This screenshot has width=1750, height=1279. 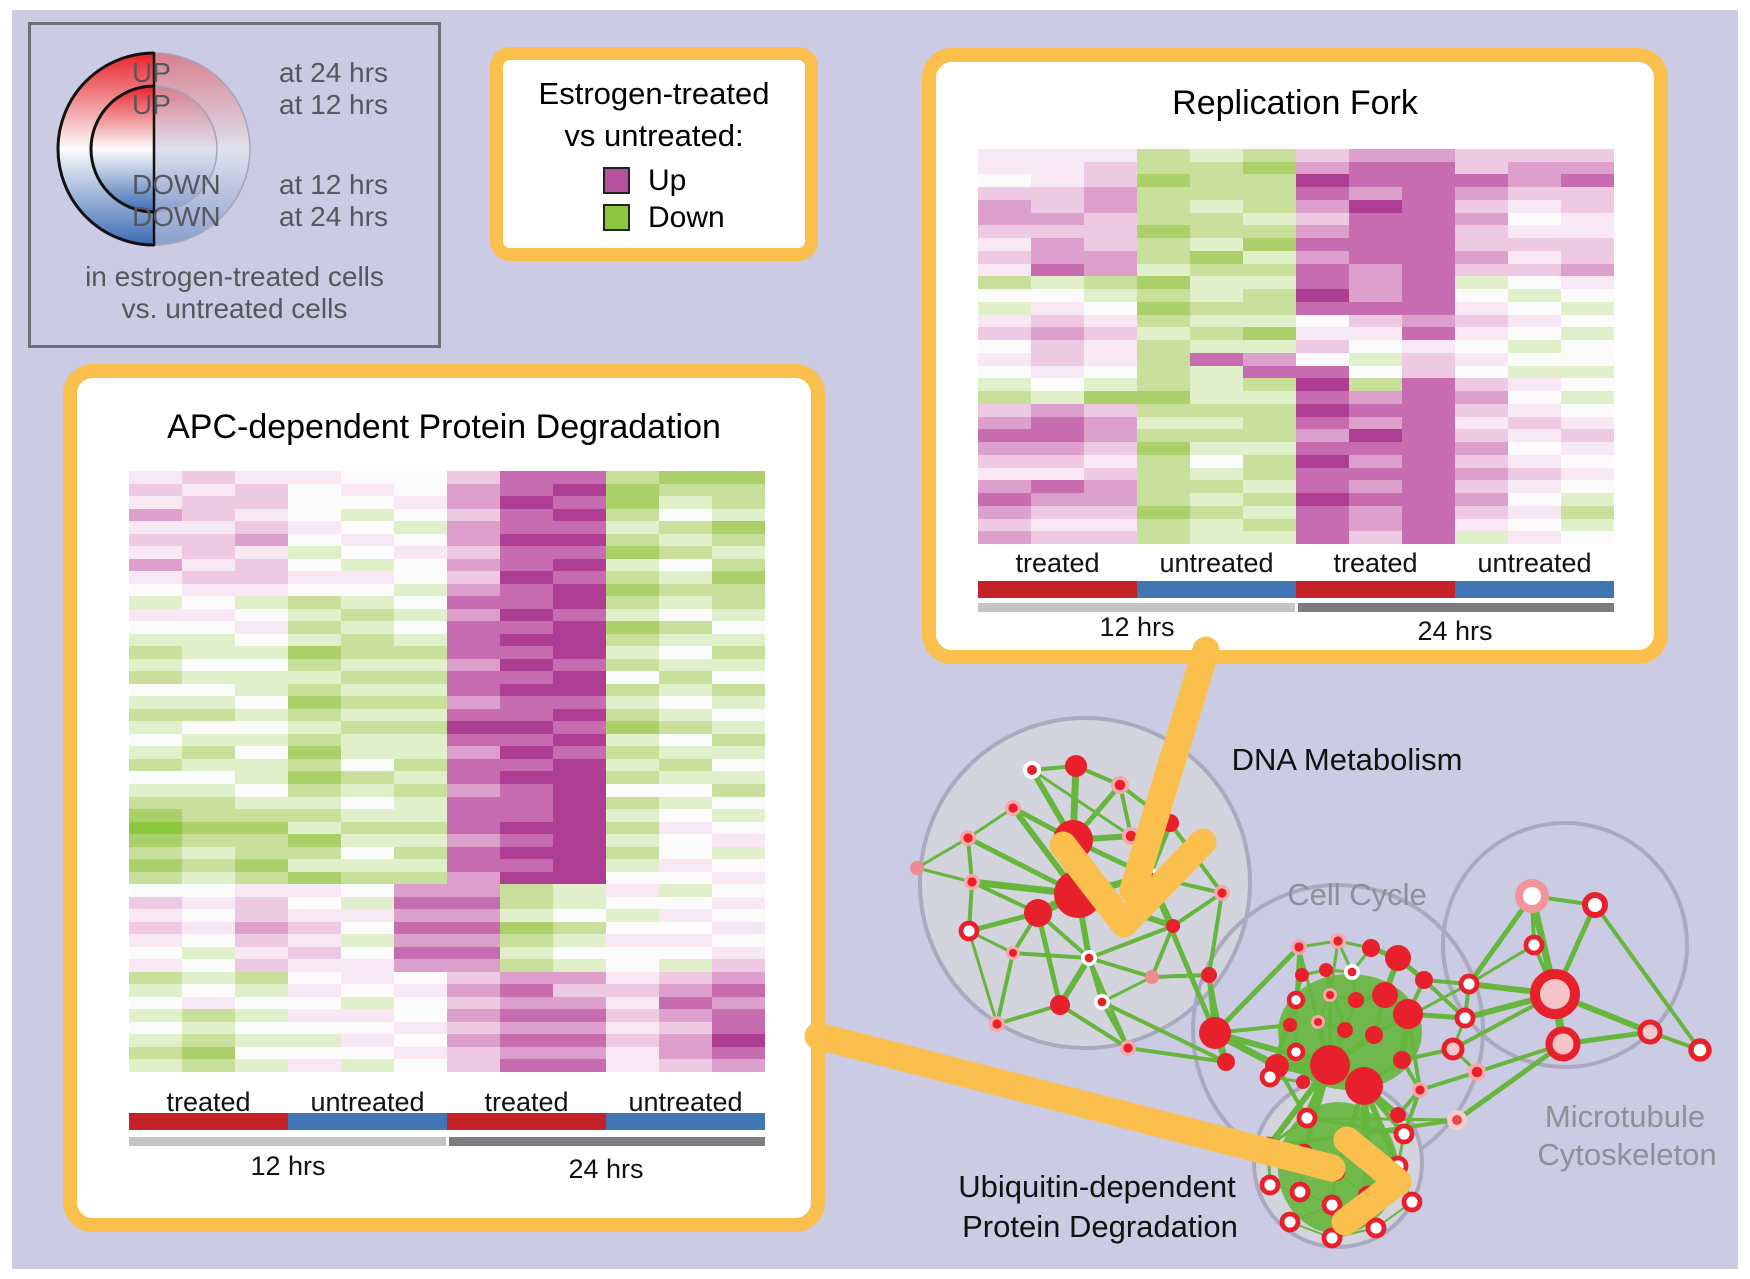 I want to click on legend-swatch, so click(x=616, y=217).